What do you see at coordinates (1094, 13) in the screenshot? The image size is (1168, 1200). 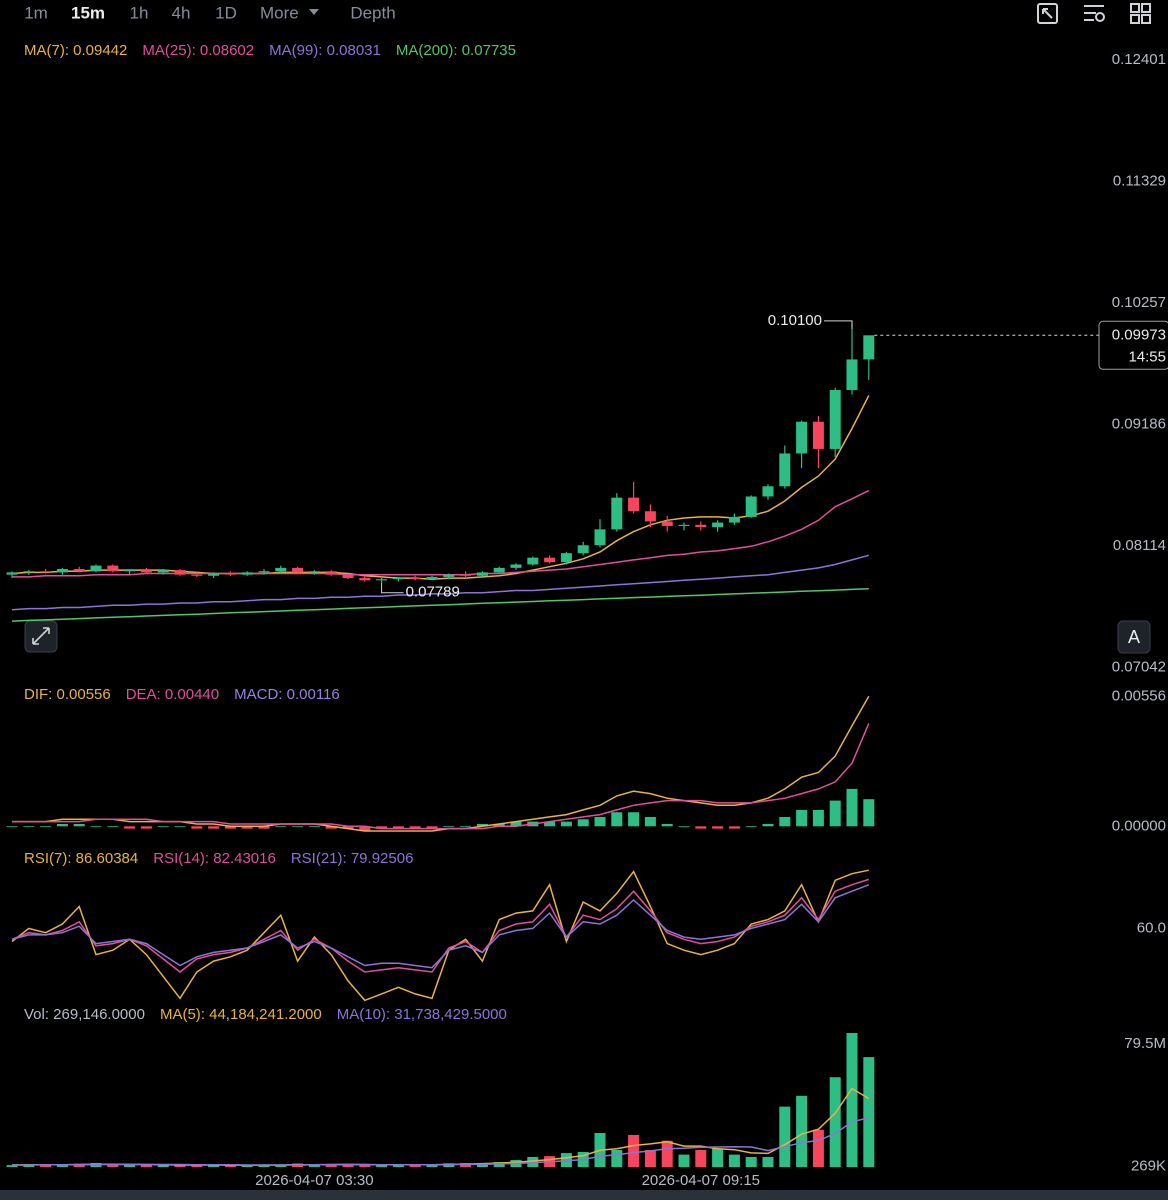 I see `toolbar-icons` at bounding box center [1094, 13].